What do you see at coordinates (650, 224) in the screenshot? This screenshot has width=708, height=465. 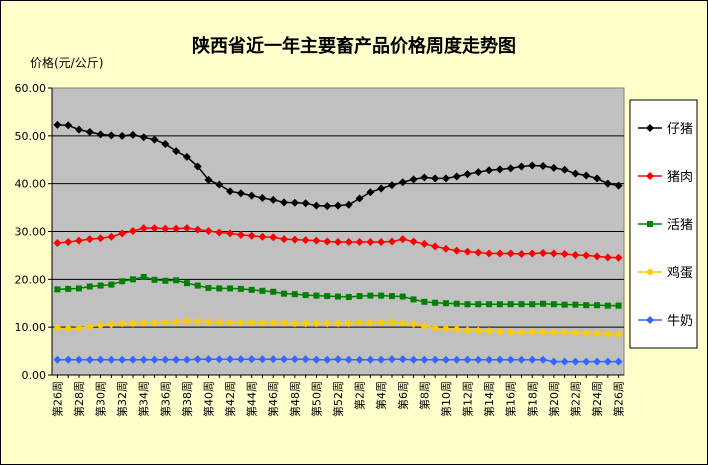 I see `legend-marker` at bounding box center [650, 224].